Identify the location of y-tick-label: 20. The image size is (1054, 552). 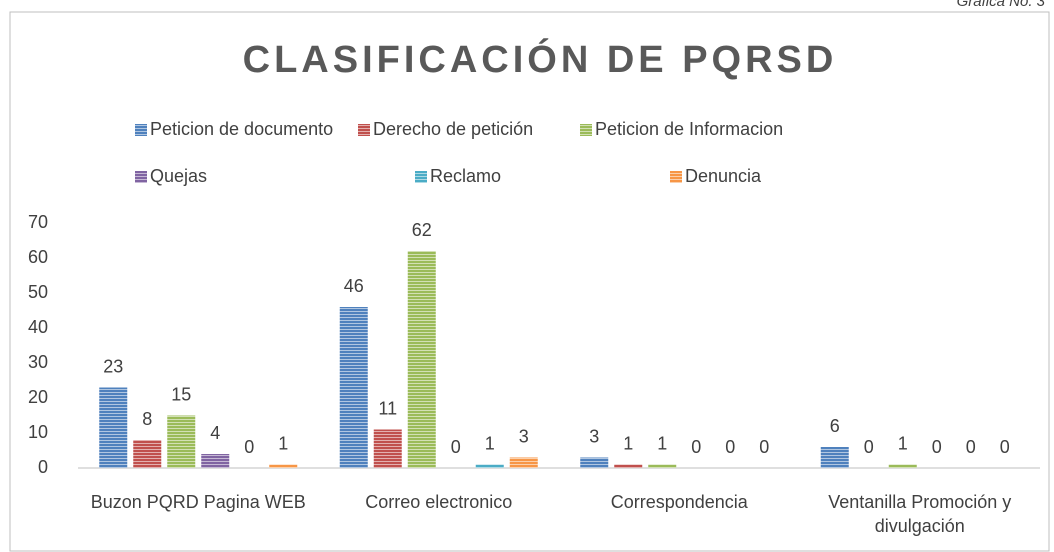
(38, 397).